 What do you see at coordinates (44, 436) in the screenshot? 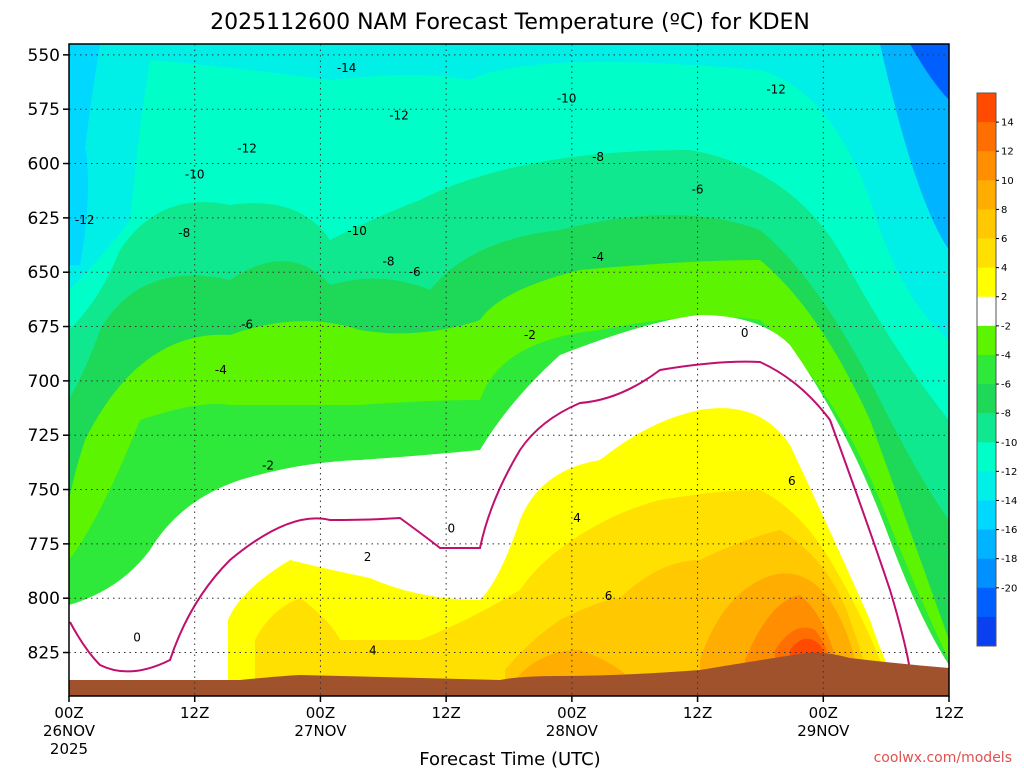
I see `y-tick-label: 725` at bounding box center [44, 436].